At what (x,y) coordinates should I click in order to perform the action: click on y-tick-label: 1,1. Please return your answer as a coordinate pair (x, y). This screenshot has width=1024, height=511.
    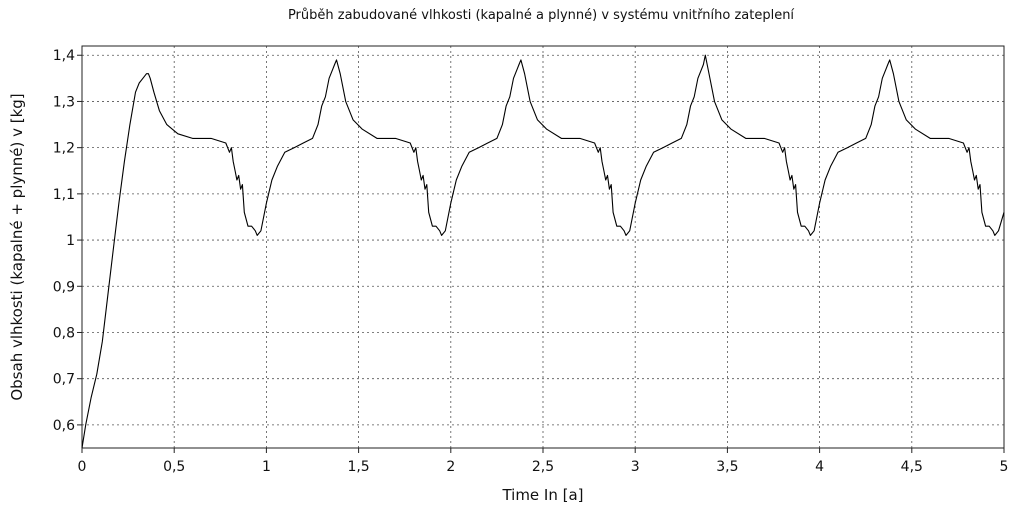
    Looking at the image, I should click on (64, 195).